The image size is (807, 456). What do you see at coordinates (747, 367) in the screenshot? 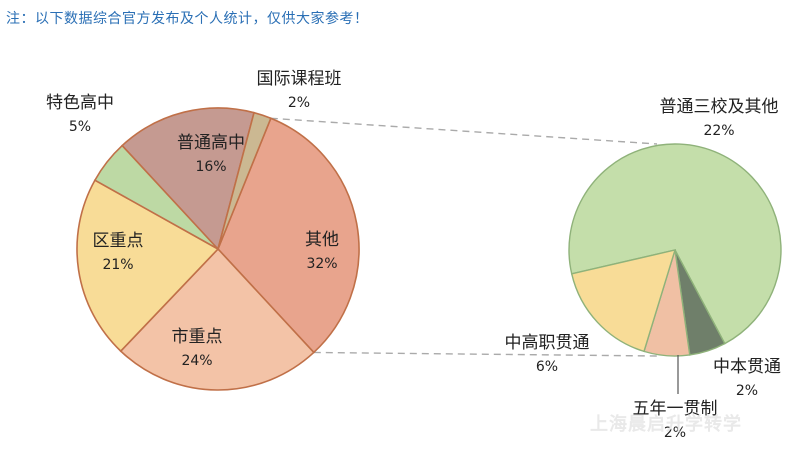
I see `secondary-slice-1-label: 中本贯通` at bounding box center [747, 367].